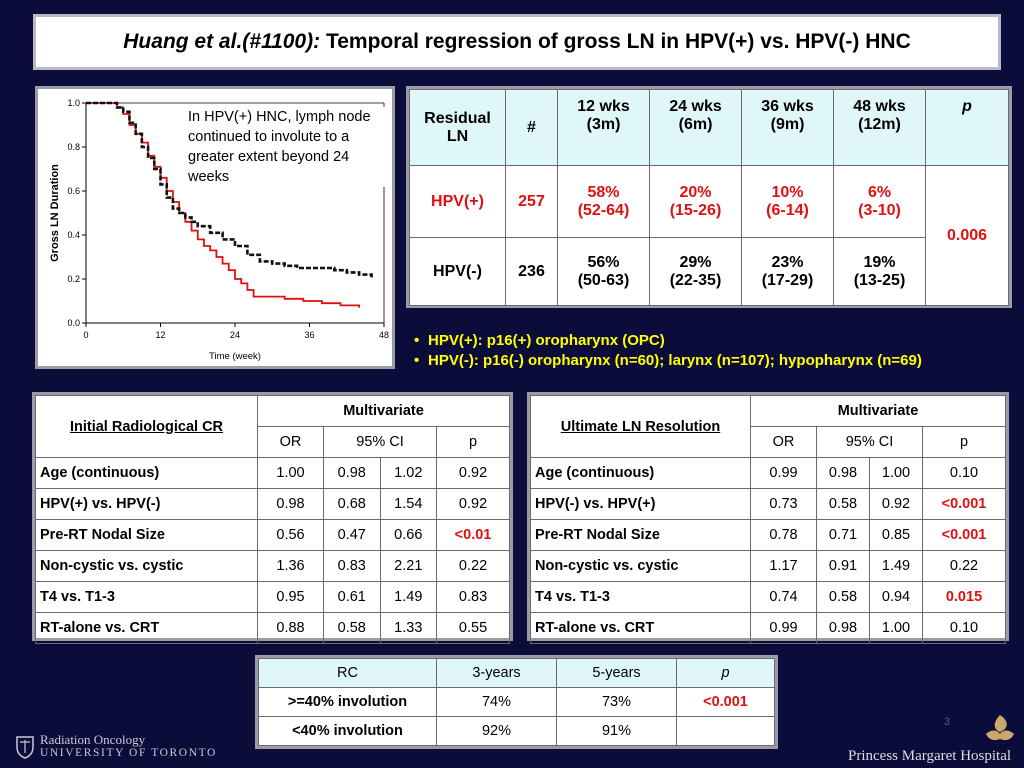 The height and width of the screenshot is (768, 1024). I want to click on mv-row-label: Age (continuous), so click(640, 473).